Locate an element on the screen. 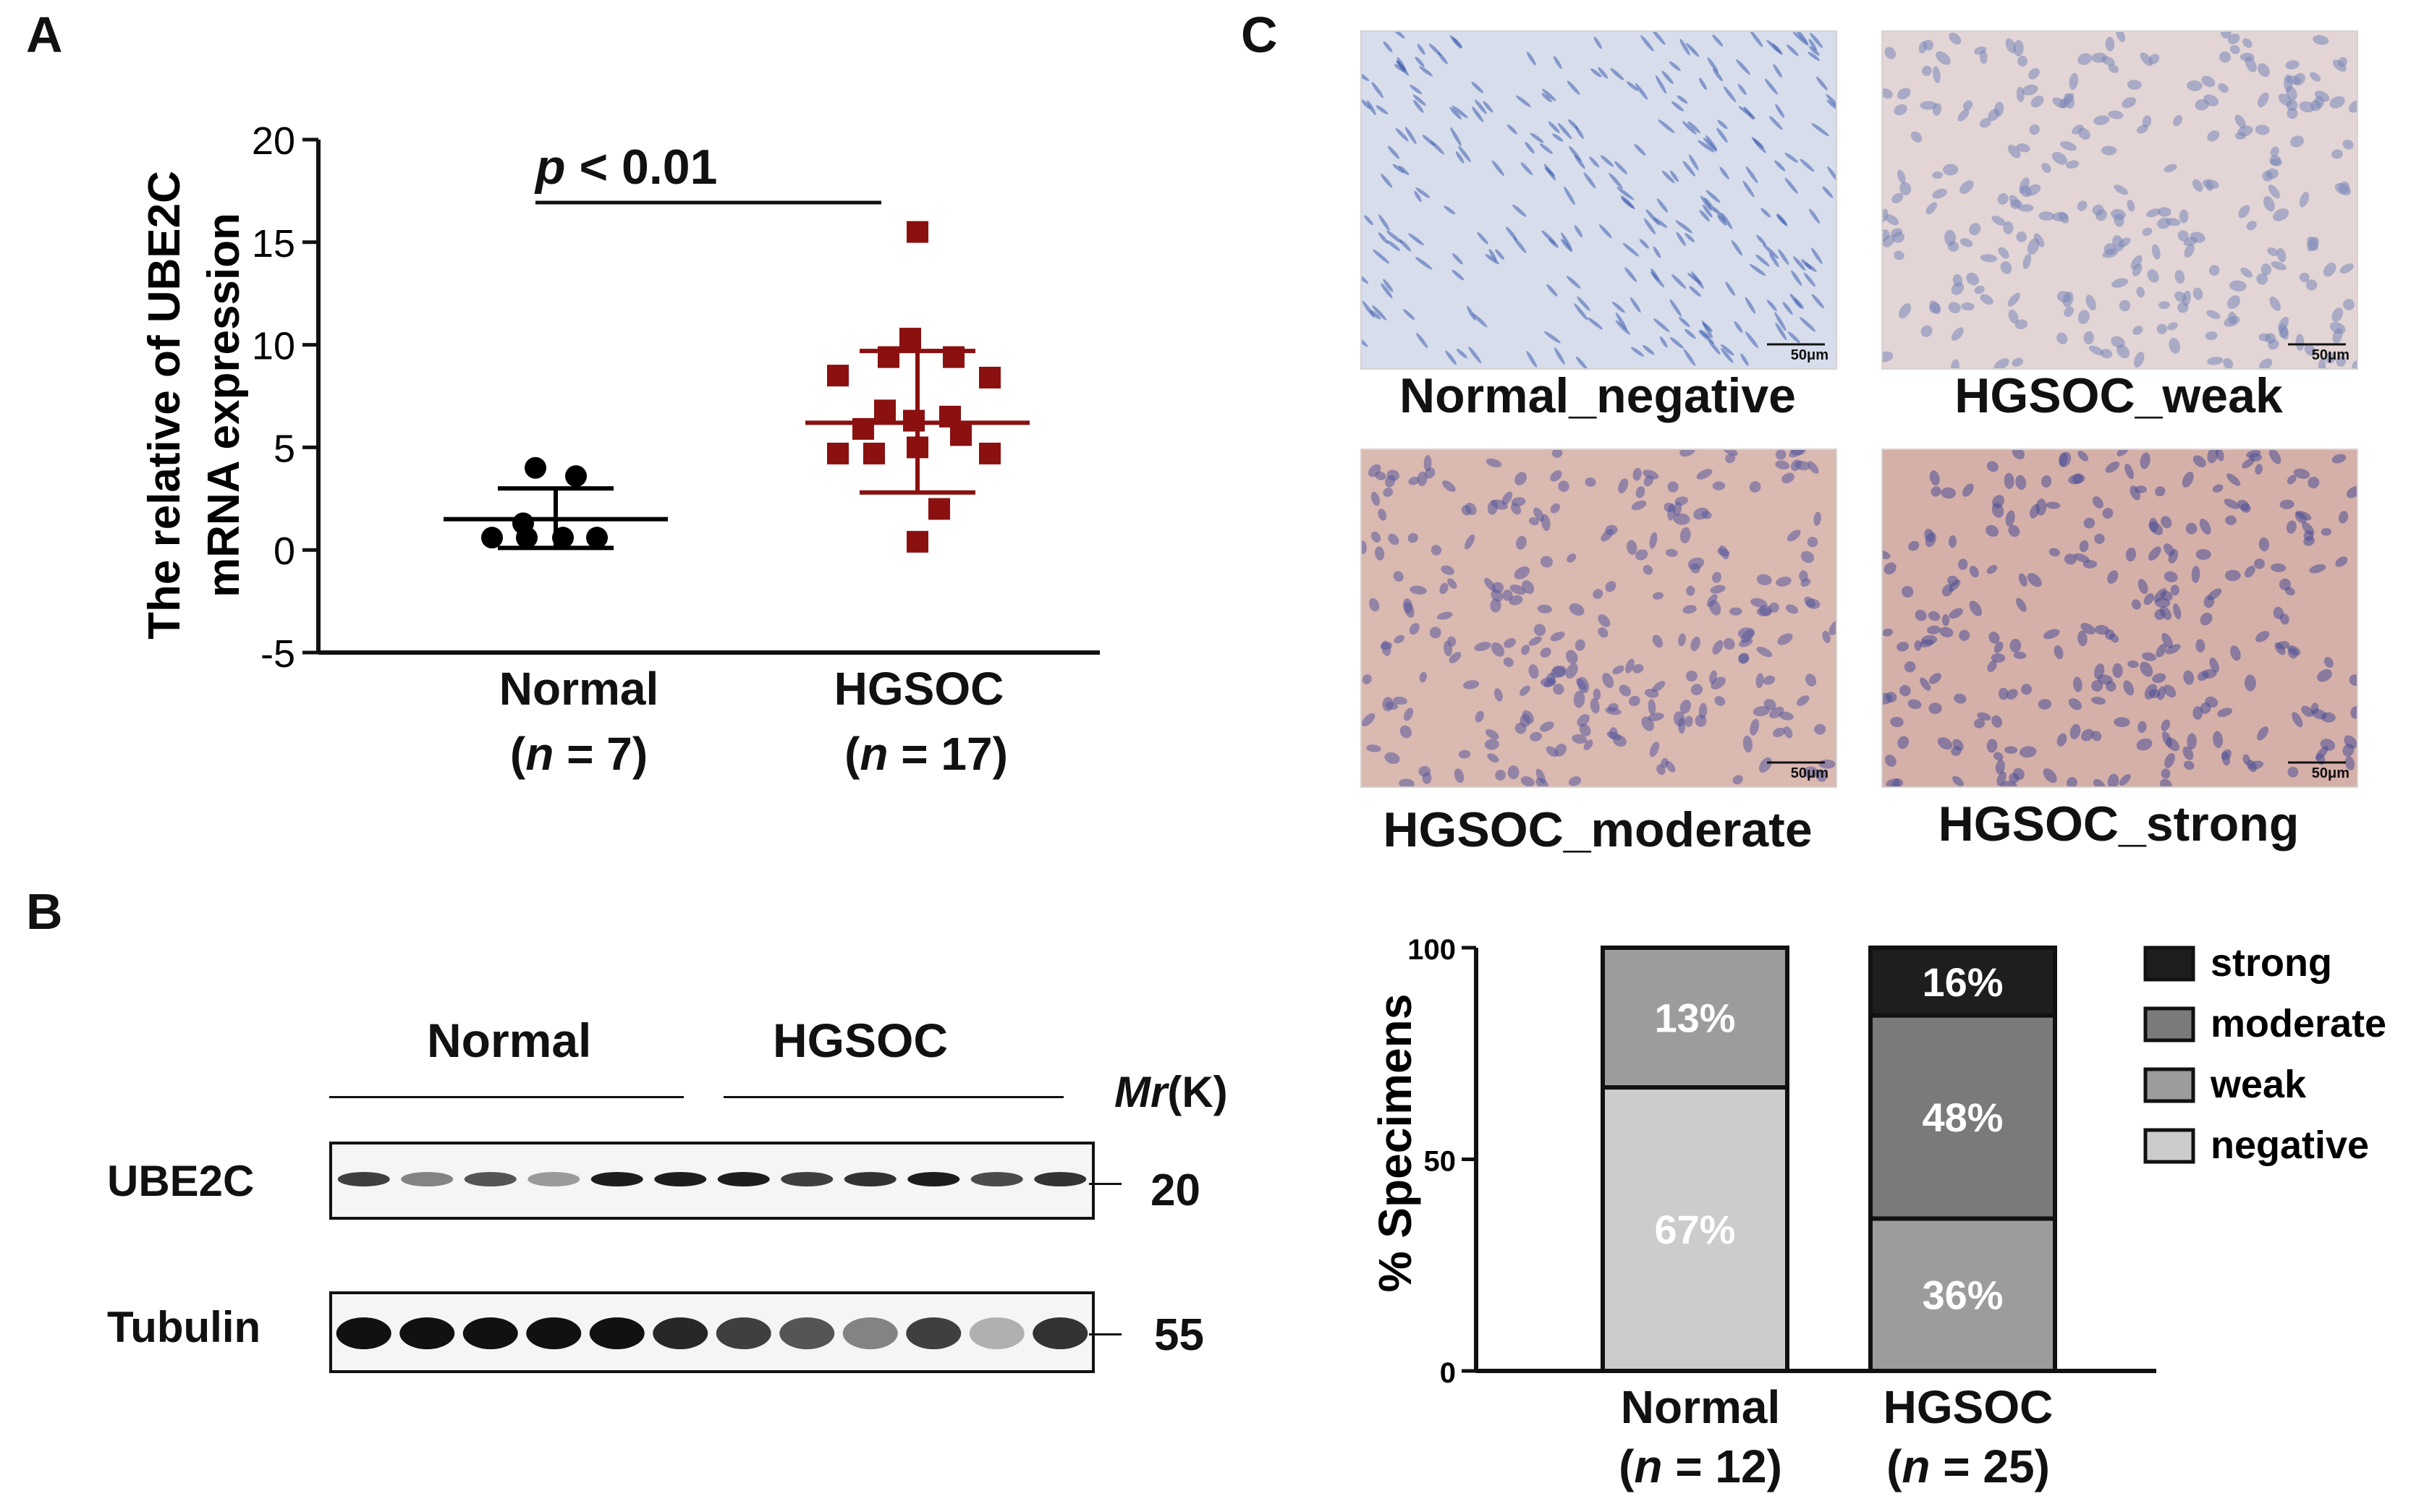 The height and width of the screenshot is (1512, 2424). blot-band-ube2c is located at coordinates (680, 1179).